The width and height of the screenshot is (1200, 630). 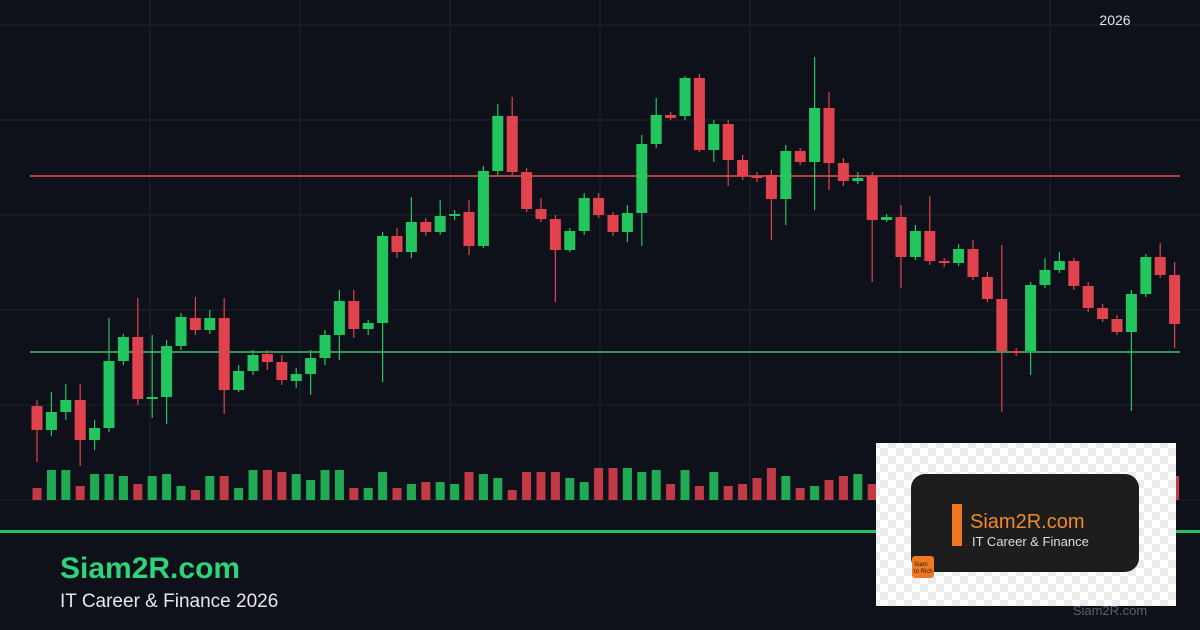 I want to click on x-label: 2026, so click(x=1114, y=20).